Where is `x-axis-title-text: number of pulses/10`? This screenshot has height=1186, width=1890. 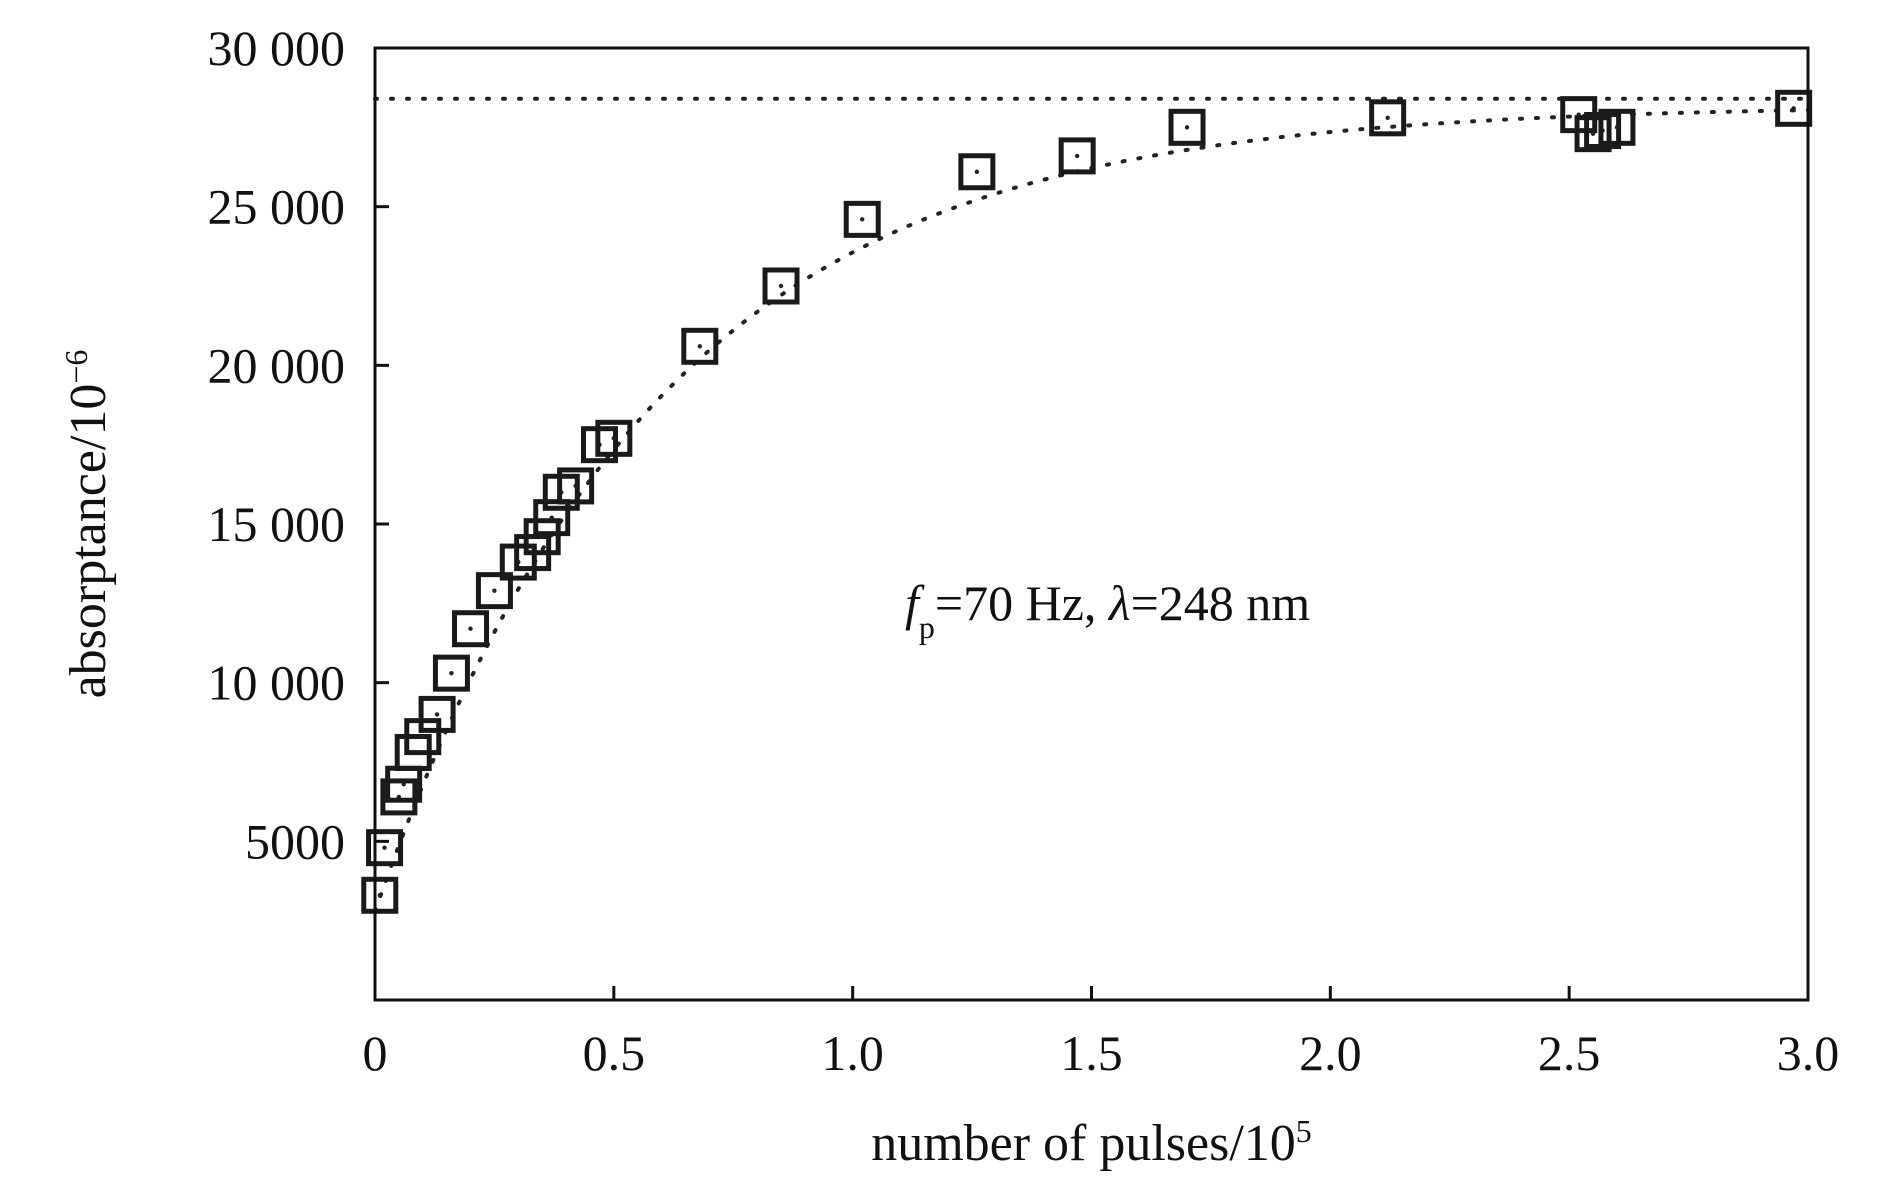
x-axis-title-text: number of pulses/10 is located at coordinates (1083, 1143).